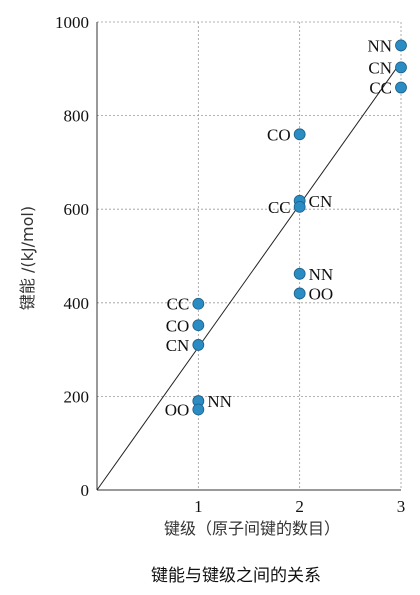 The height and width of the screenshot is (595, 420). Describe the element at coordinates (77, 396) in the screenshot. I see `y-tick-label: 200` at that location.